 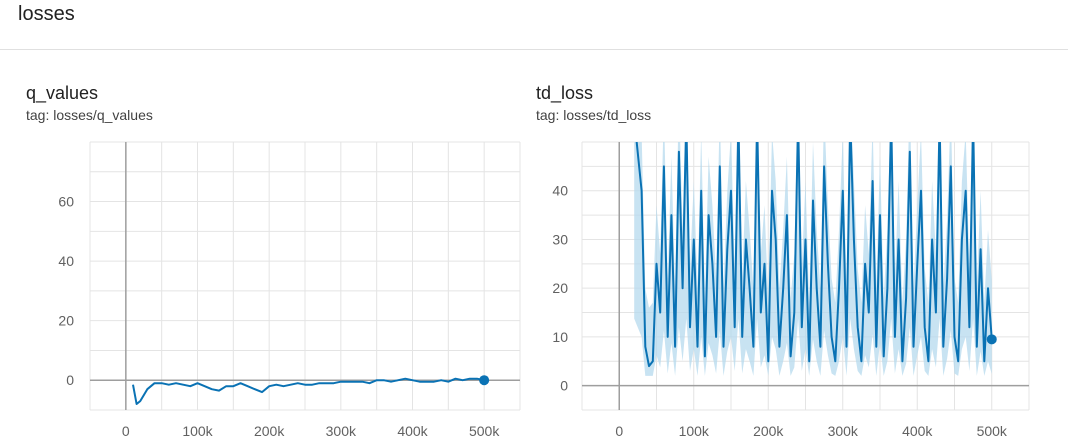 What do you see at coordinates (560, 239) in the screenshot?
I see `y-tick-label: 30` at bounding box center [560, 239].